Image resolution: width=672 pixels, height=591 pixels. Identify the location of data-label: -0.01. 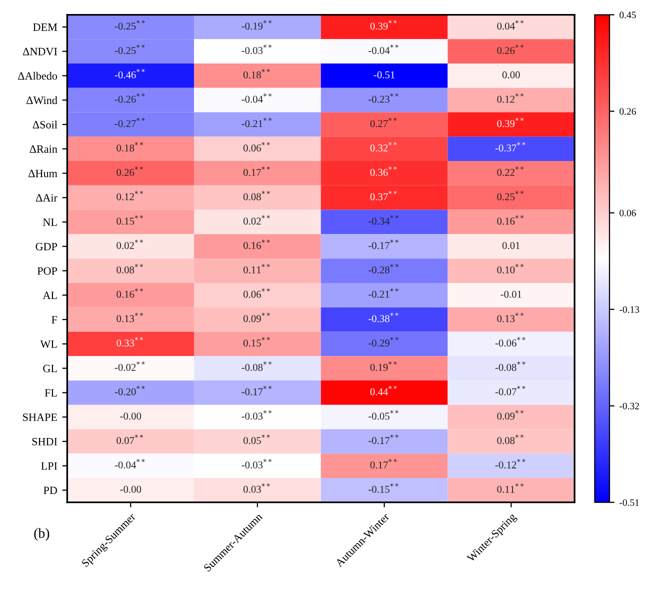
(511, 294).